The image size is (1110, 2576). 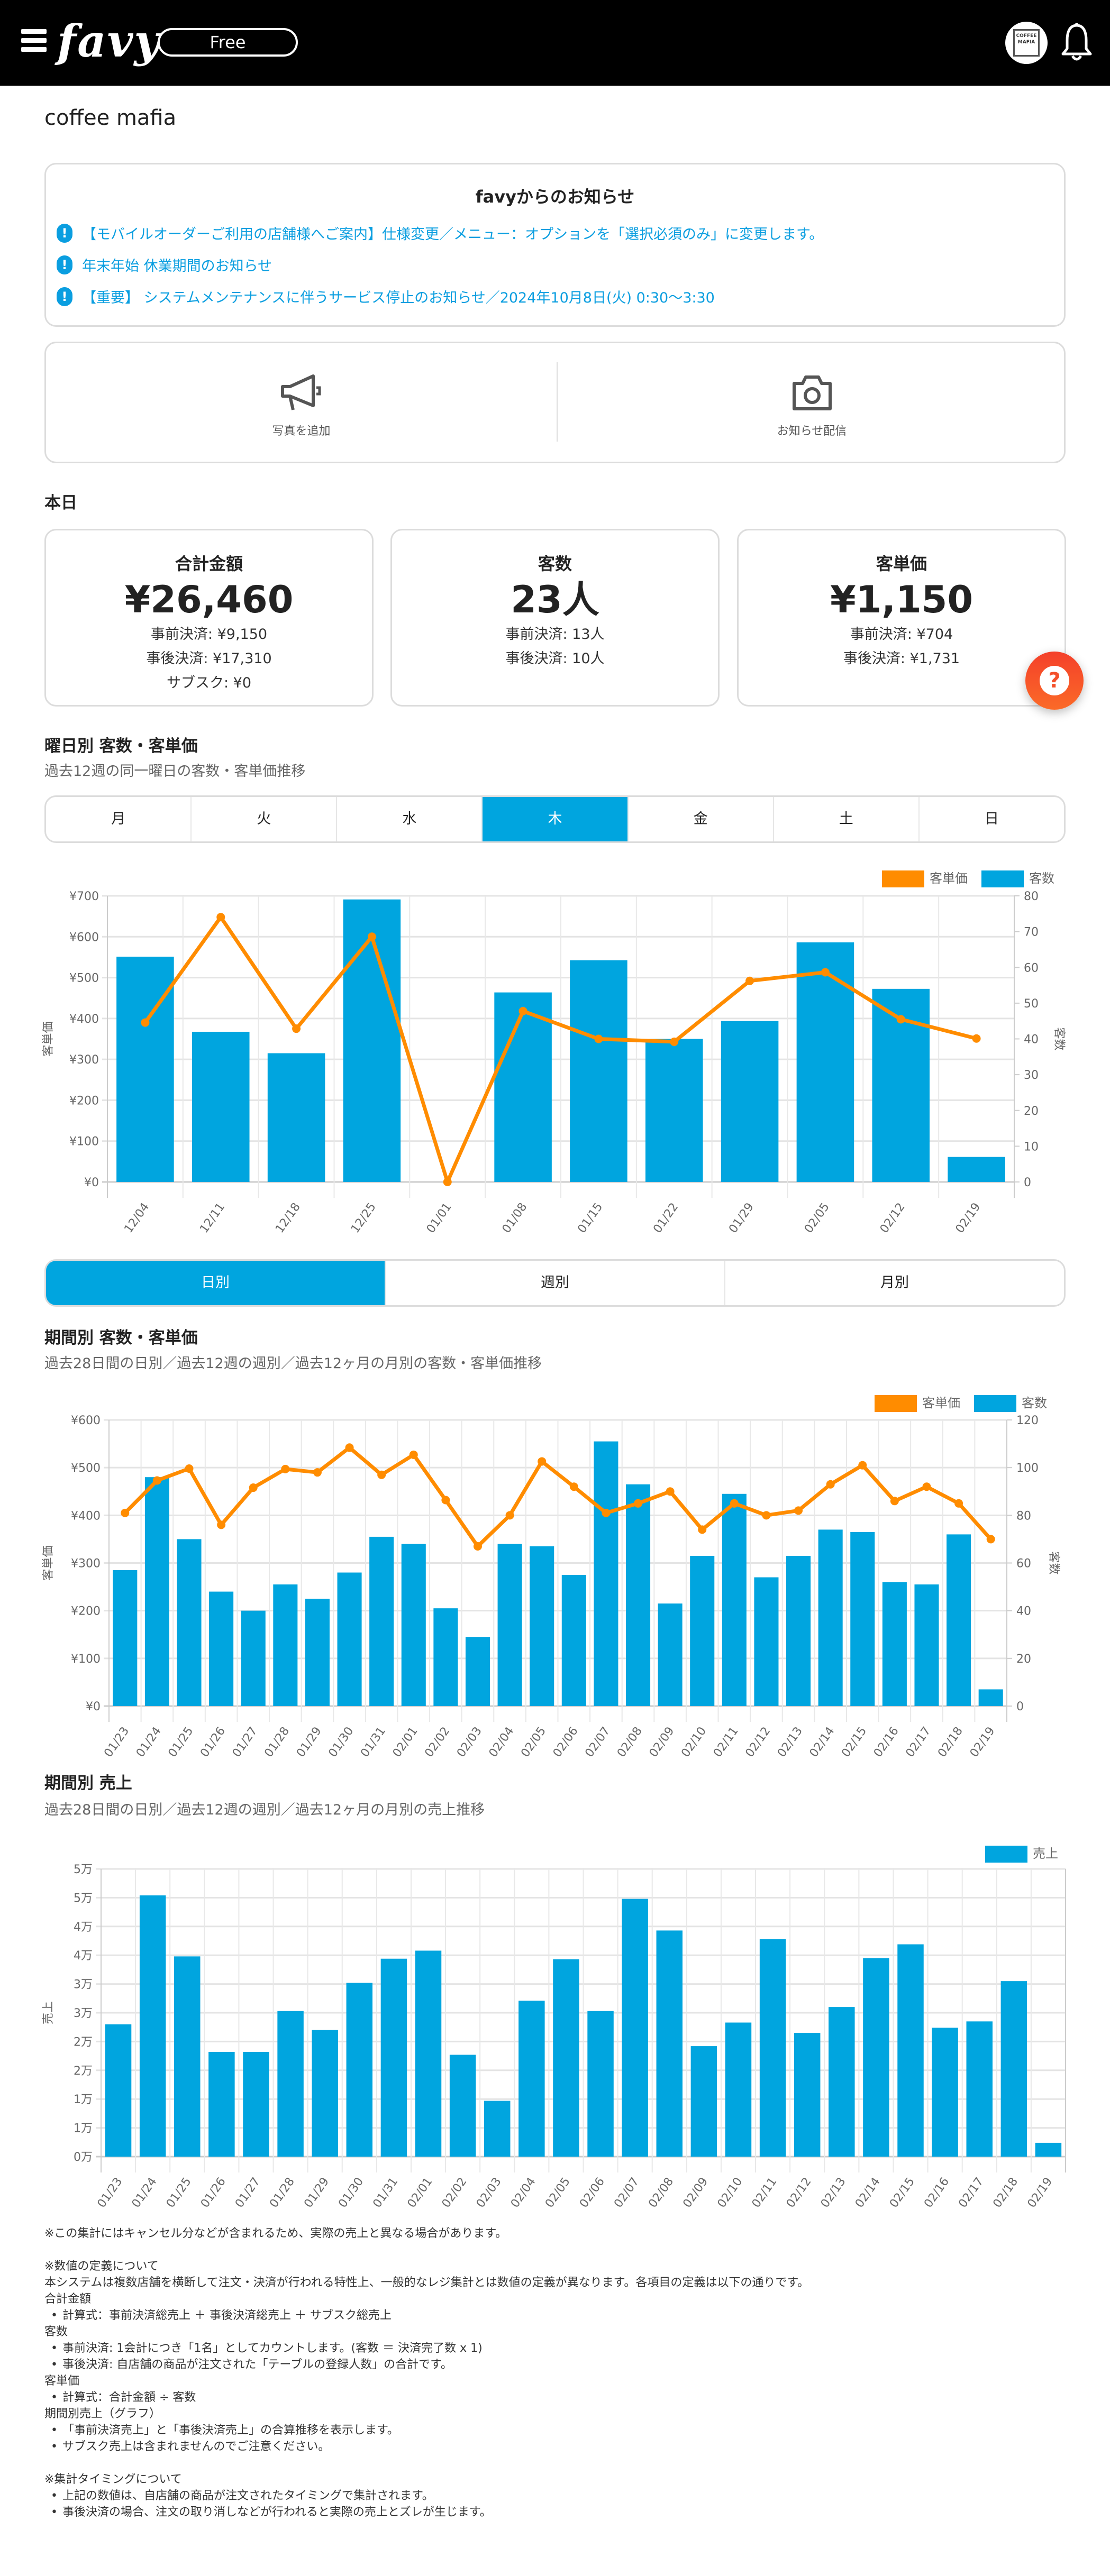 I want to click on line-point-01/08, so click(x=522, y=1011).